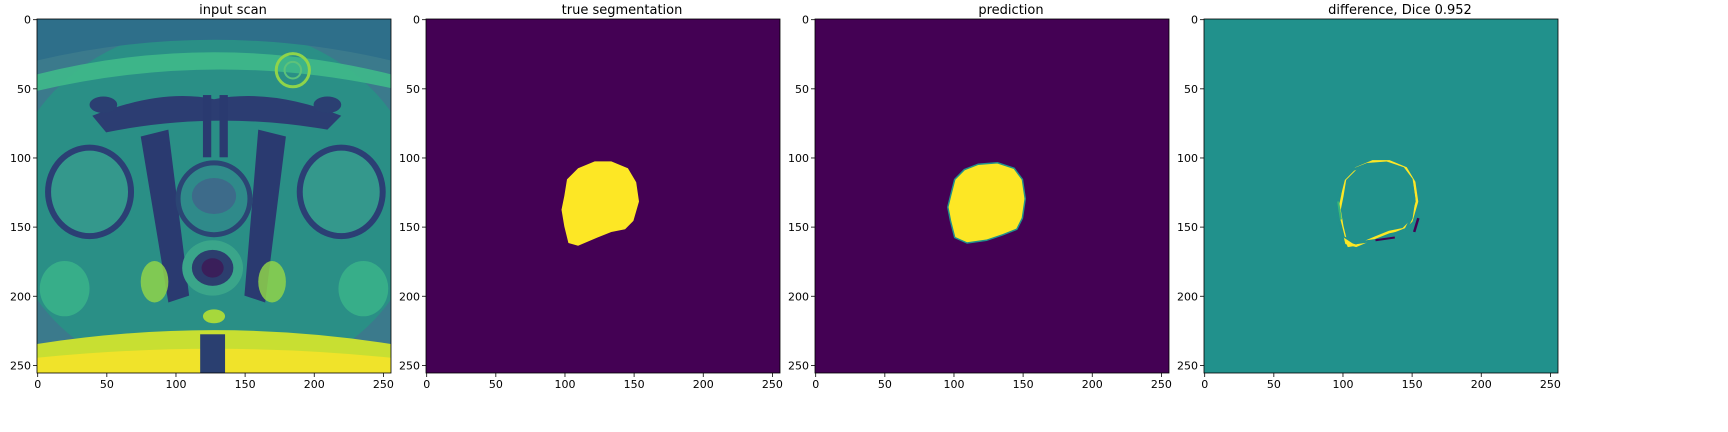 The image size is (1728, 432). I want to click on partial-boundary, so click(1339, 210).